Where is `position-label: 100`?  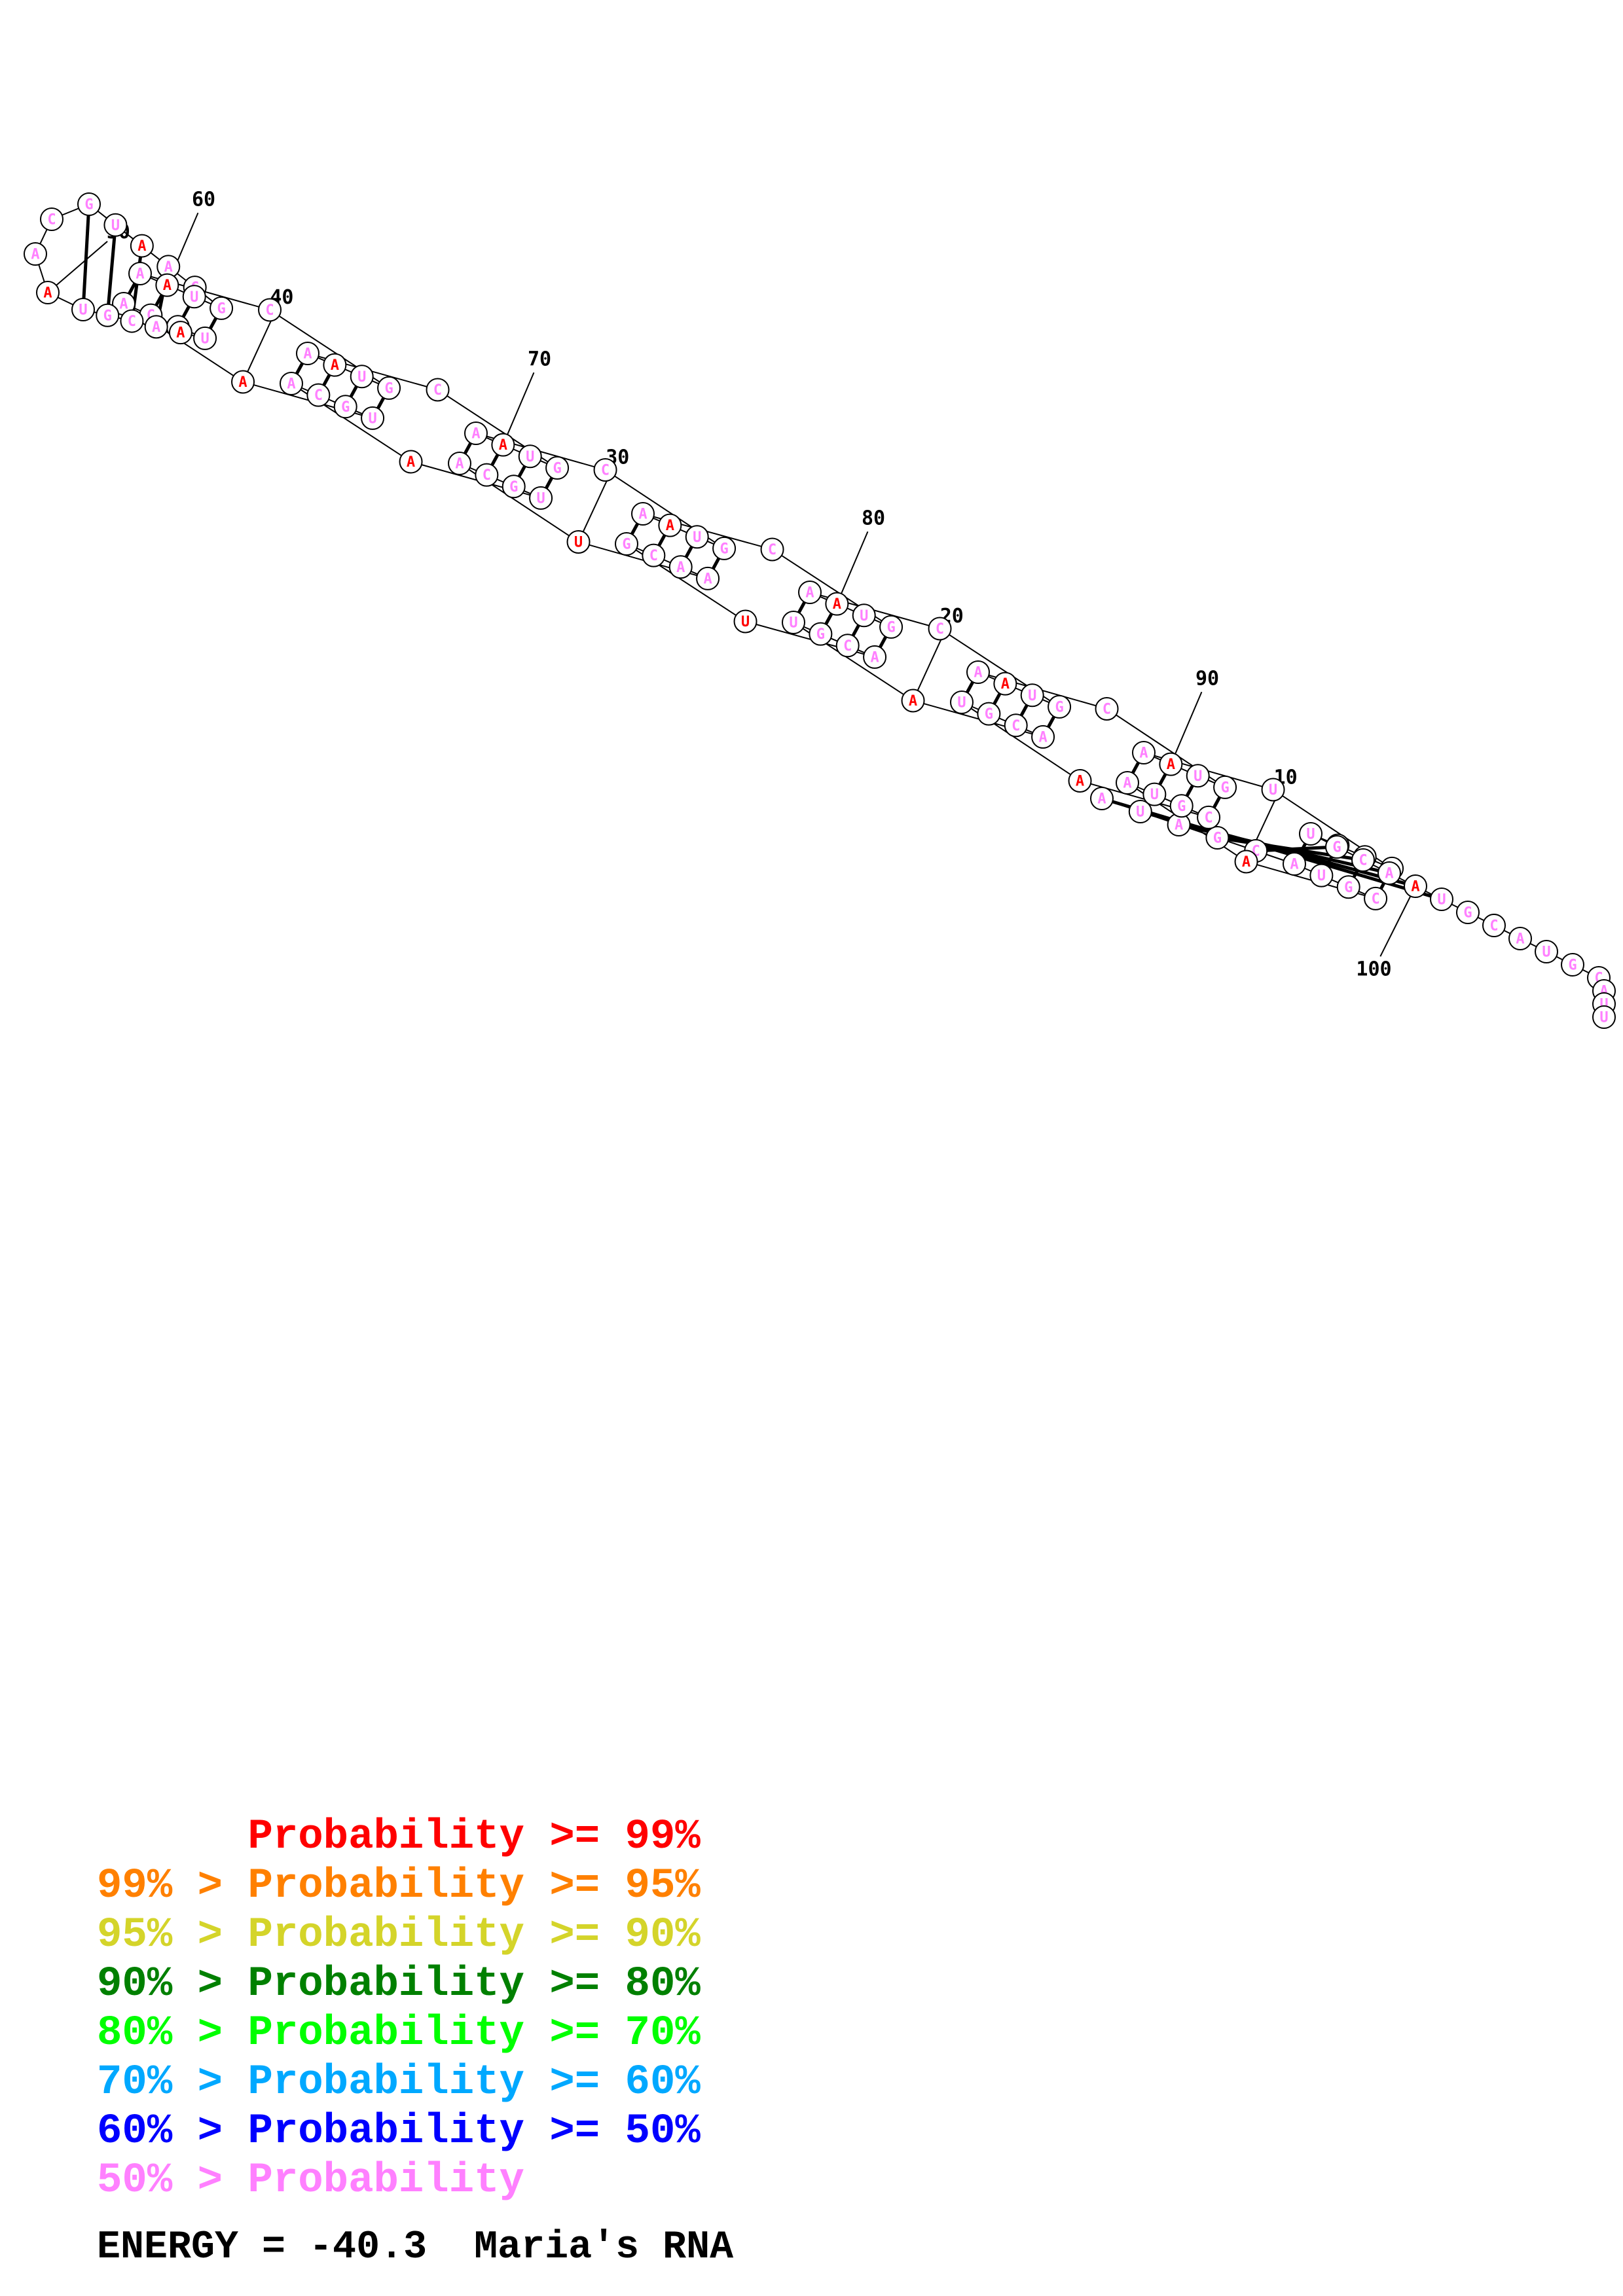 position-label: 100 is located at coordinates (1373, 969).